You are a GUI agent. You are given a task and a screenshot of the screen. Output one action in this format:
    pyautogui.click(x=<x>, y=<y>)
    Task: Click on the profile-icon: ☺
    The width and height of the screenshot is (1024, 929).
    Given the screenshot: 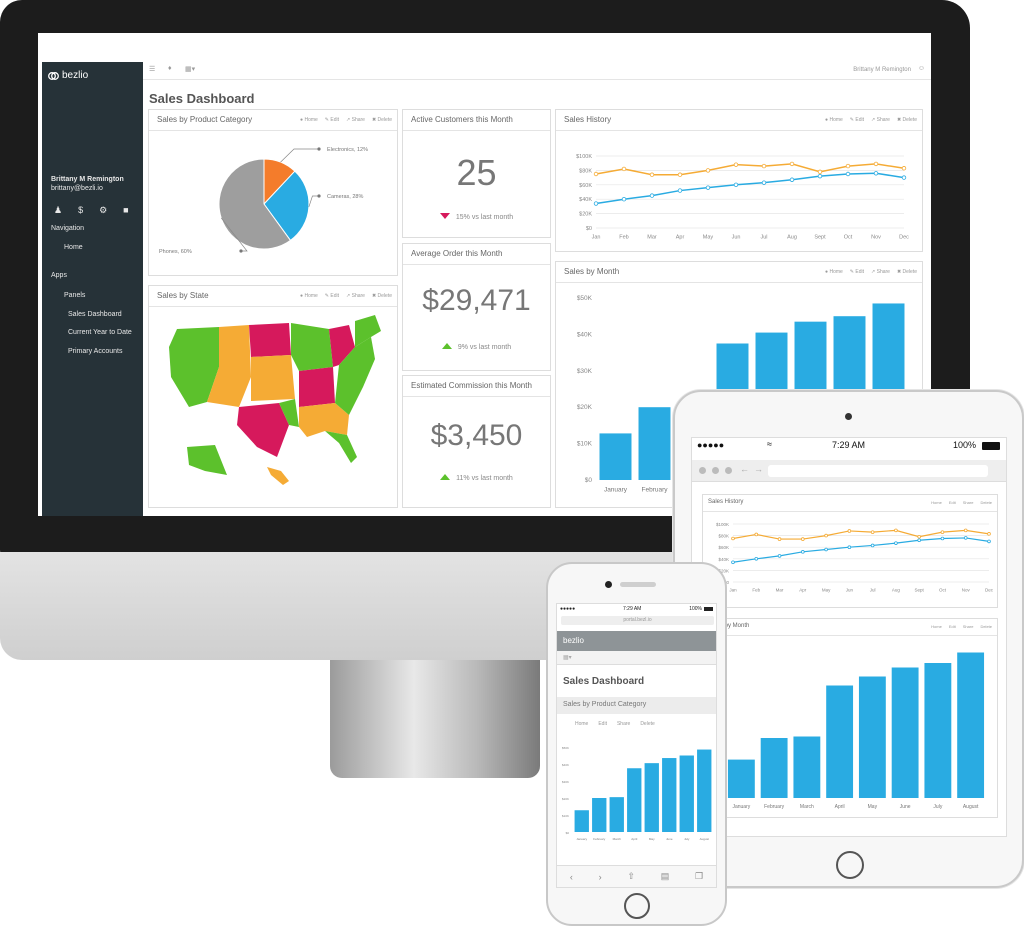 What is the action you would take?
    pyautogui.click(x=921, y=68)
    